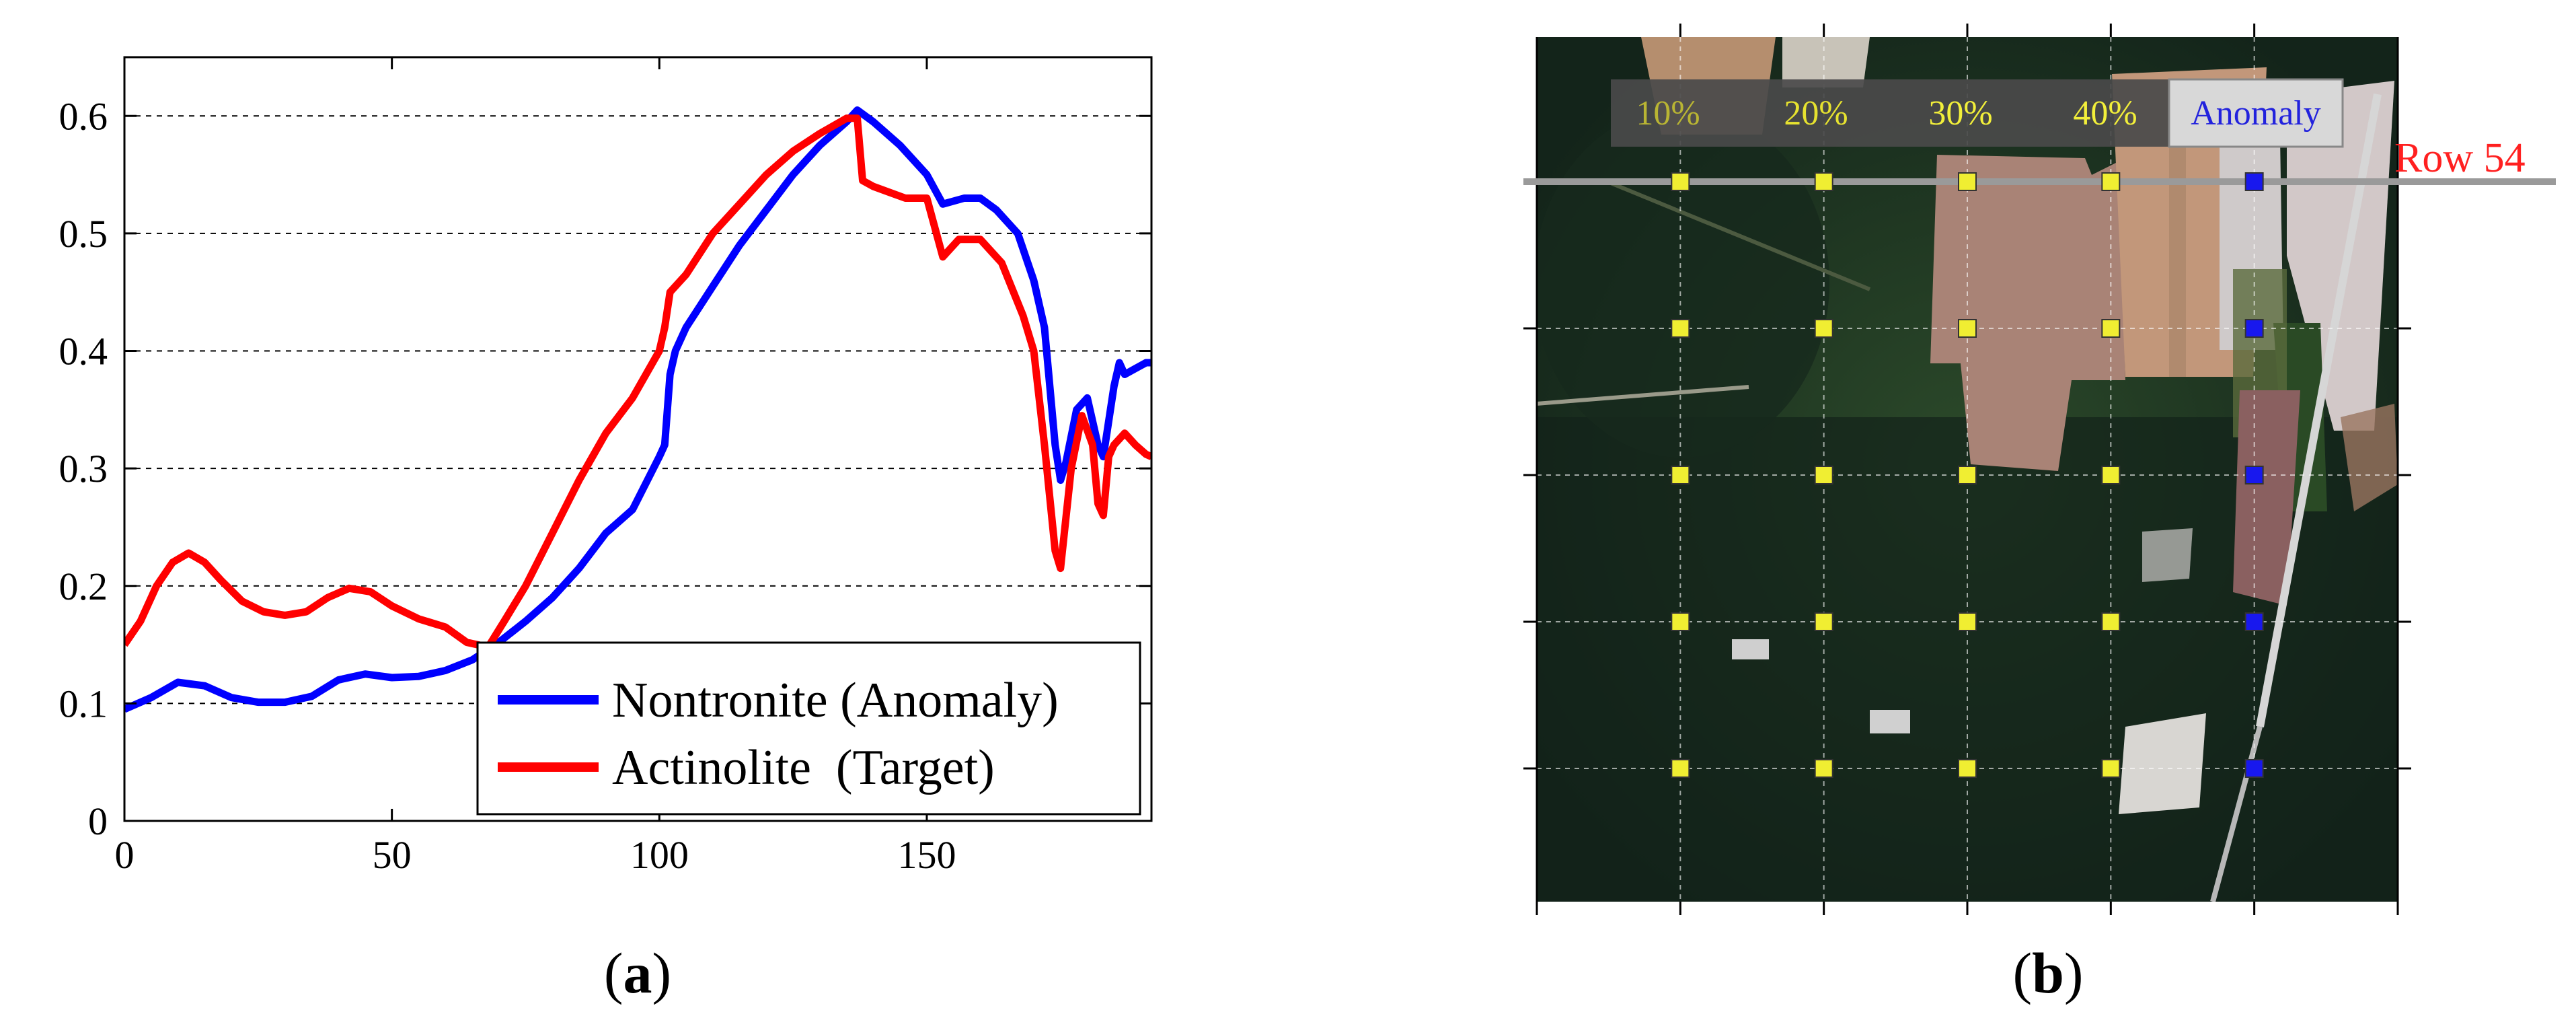 This screenshot has height=1010, width=2576. What do you see at coordinates (926, 855) in the screenshot?
I see `x-tick-label-3: 150` at bounding box center [926, 855].